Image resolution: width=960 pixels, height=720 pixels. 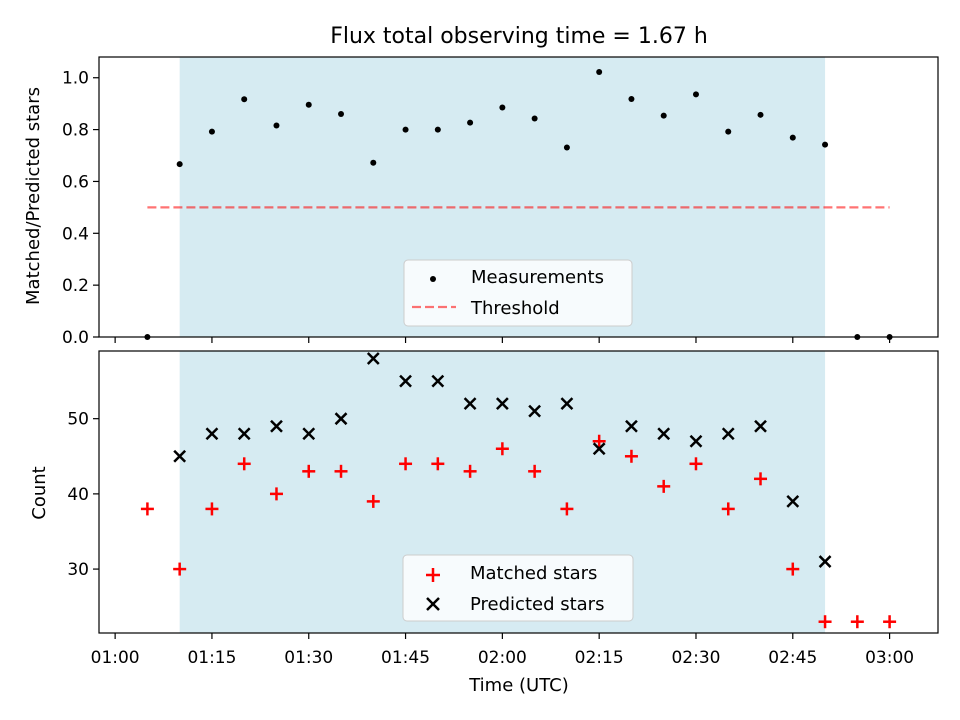 What do you see at coordinates (75, 338) in the screenshot?
I see `top-y-tick-label: 0.0` at bounding box center [75, 338].